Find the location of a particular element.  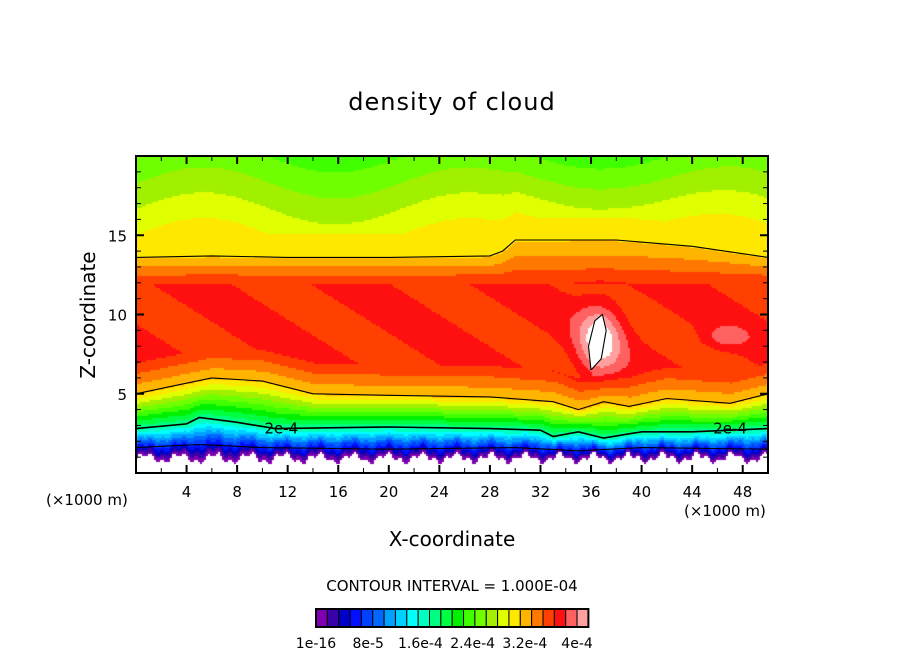

x-tick-label: 48 is located at coordinates (742, 492).